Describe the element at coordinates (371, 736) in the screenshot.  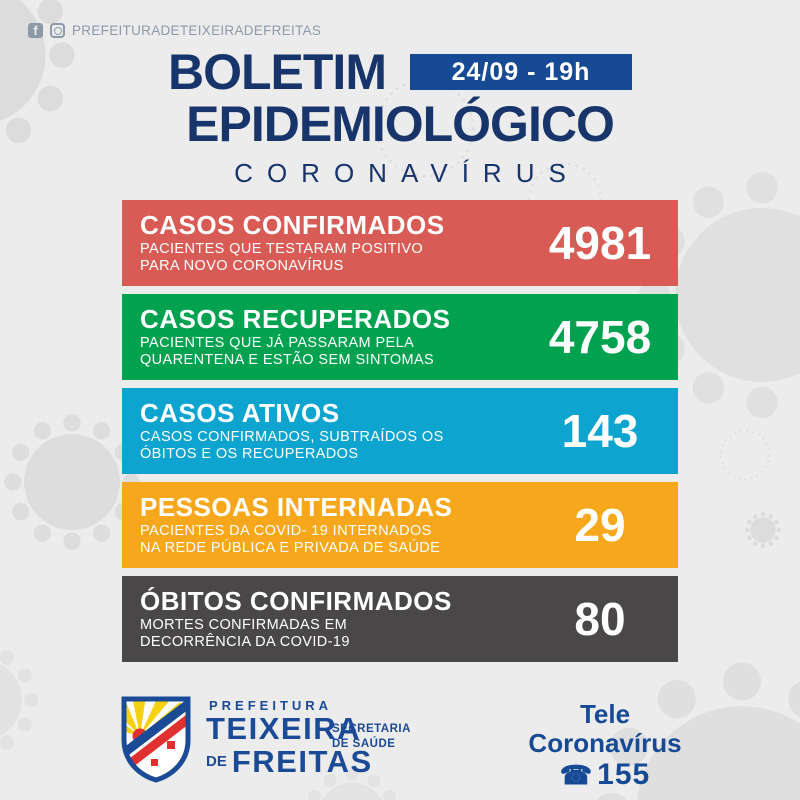
I see `secretaria-de-saude-label: SECRETARIA DE SAÚDE` at that location.